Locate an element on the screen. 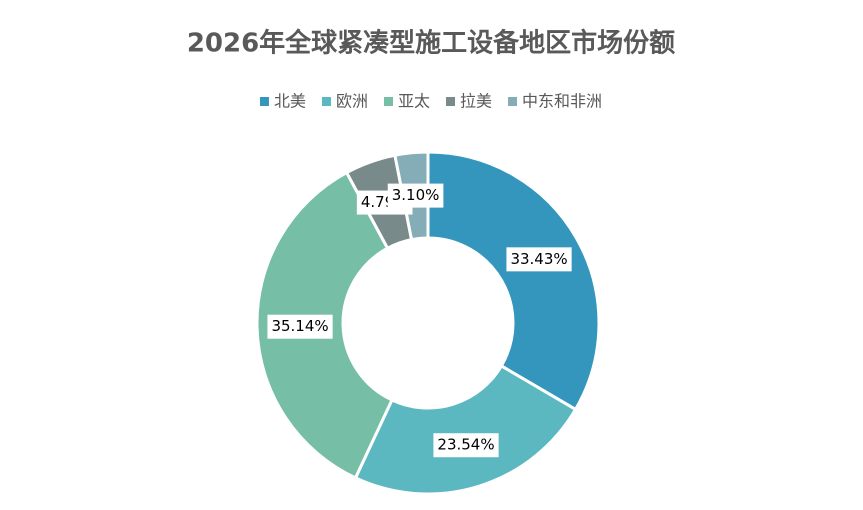  legend-label: 亚太 is located at coordinates (414, 101).